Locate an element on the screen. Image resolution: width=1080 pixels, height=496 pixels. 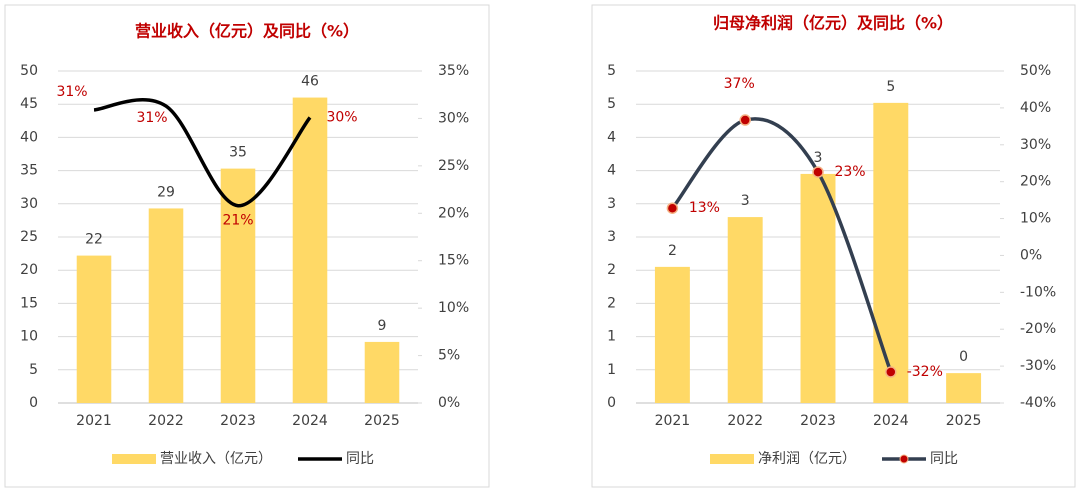
y2-tick-label: 50% is located at coordinates (1035, 71).